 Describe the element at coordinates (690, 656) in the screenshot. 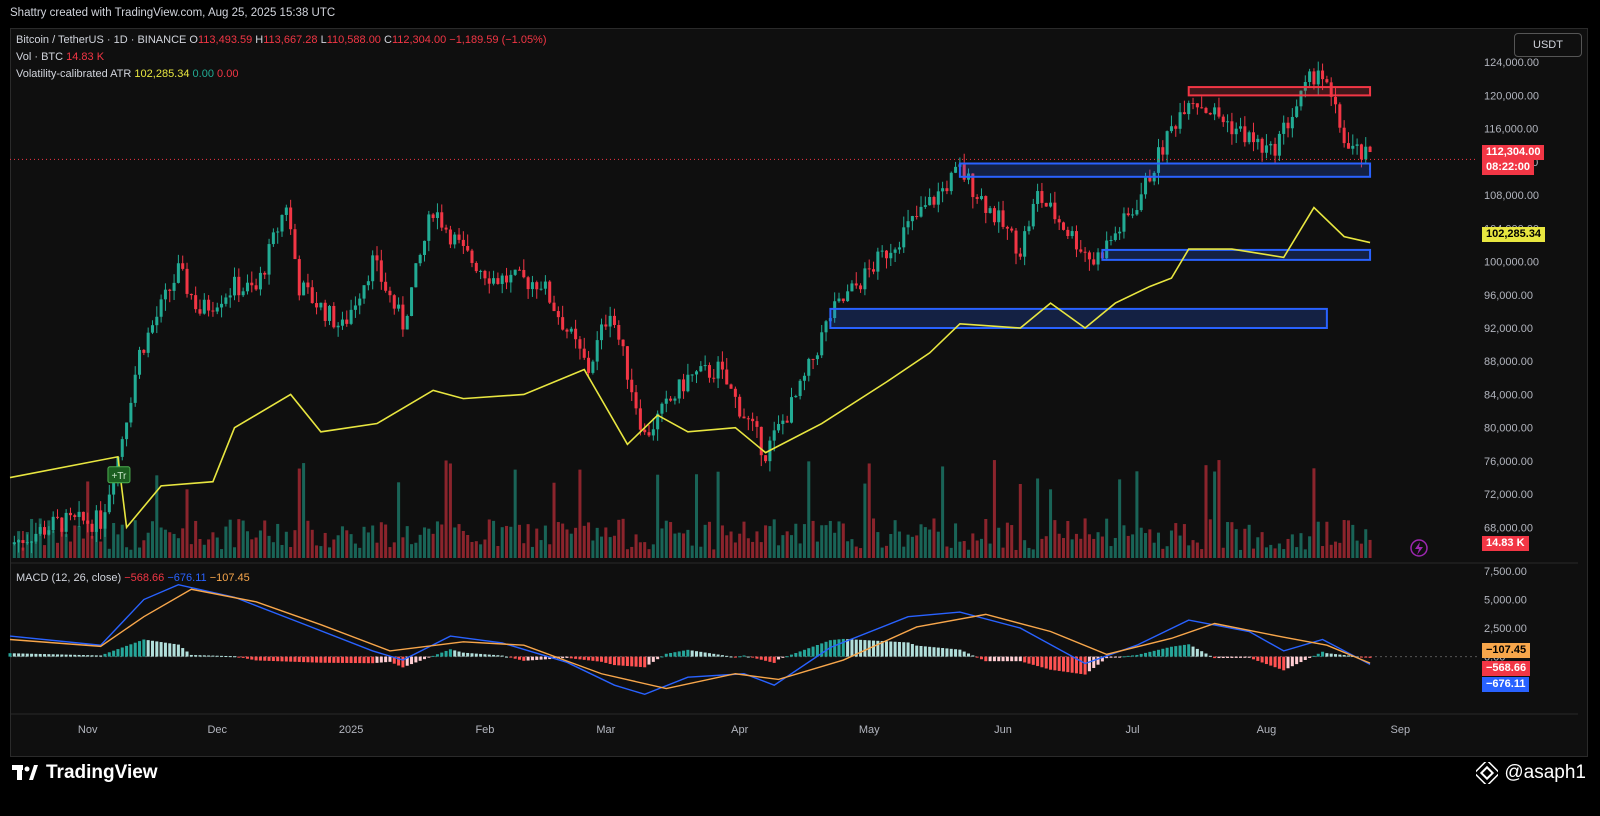

I see `macd-histogram` at that location.